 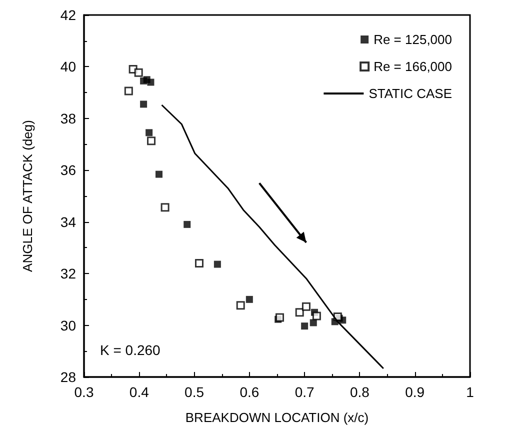 I want to click on x-tick-label: 0.6, so click(x=250, y=392).